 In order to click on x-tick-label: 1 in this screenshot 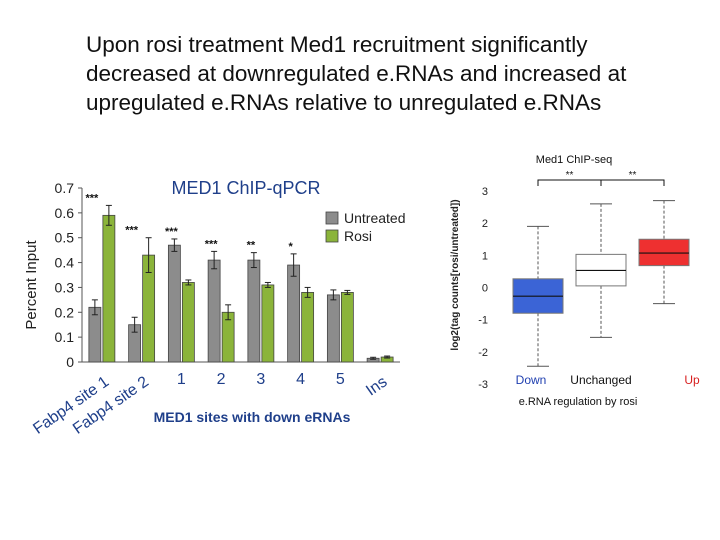, I will do `click(181, 379)`.